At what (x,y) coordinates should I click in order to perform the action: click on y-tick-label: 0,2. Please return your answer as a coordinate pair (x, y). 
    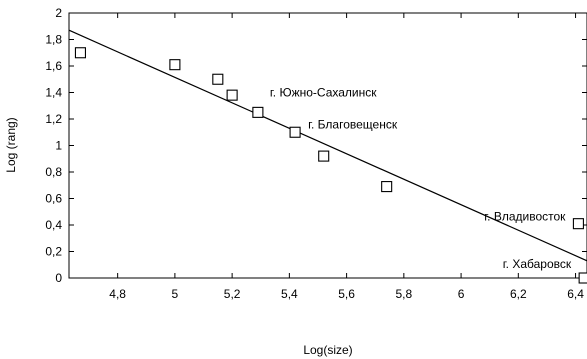
    Looking at the image, I should click on (53, 252).